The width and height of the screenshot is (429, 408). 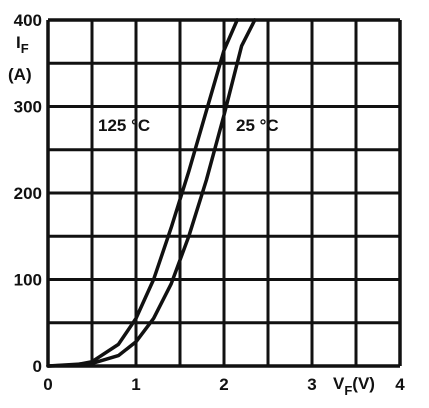 I want to click on y-axis-label-sub: F, so click(x=25, y=48).